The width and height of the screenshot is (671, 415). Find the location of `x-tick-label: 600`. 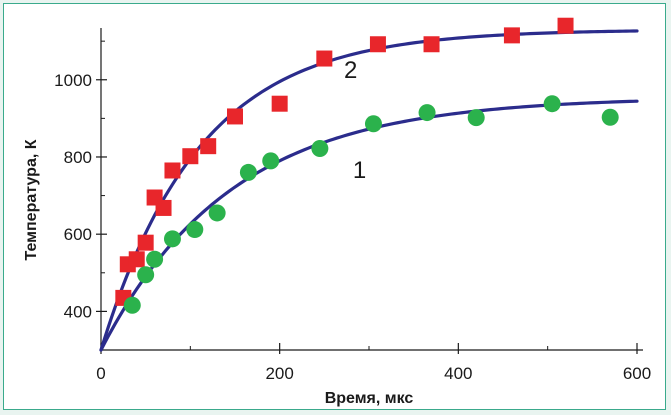

x-tick-label: 600 is located at coordinates (637, 373).